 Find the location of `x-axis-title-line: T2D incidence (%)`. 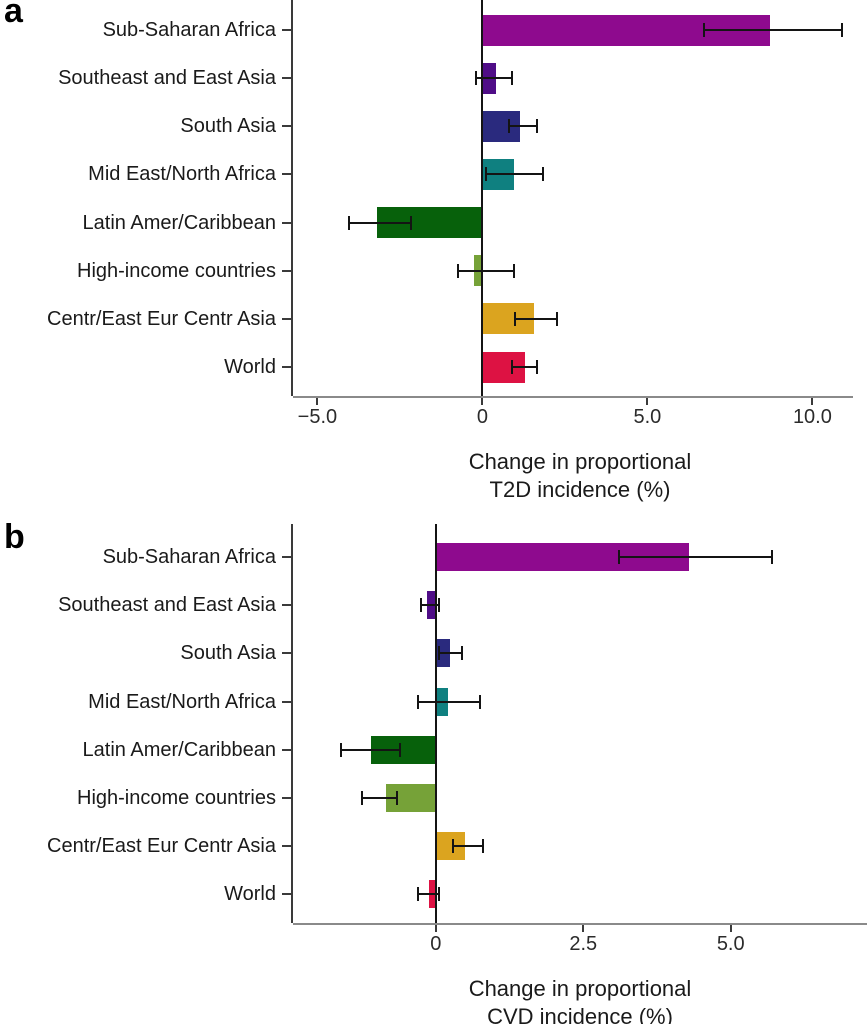

x-axis-title-line: T2D incidence (%) is located at coordinates (580, 489).